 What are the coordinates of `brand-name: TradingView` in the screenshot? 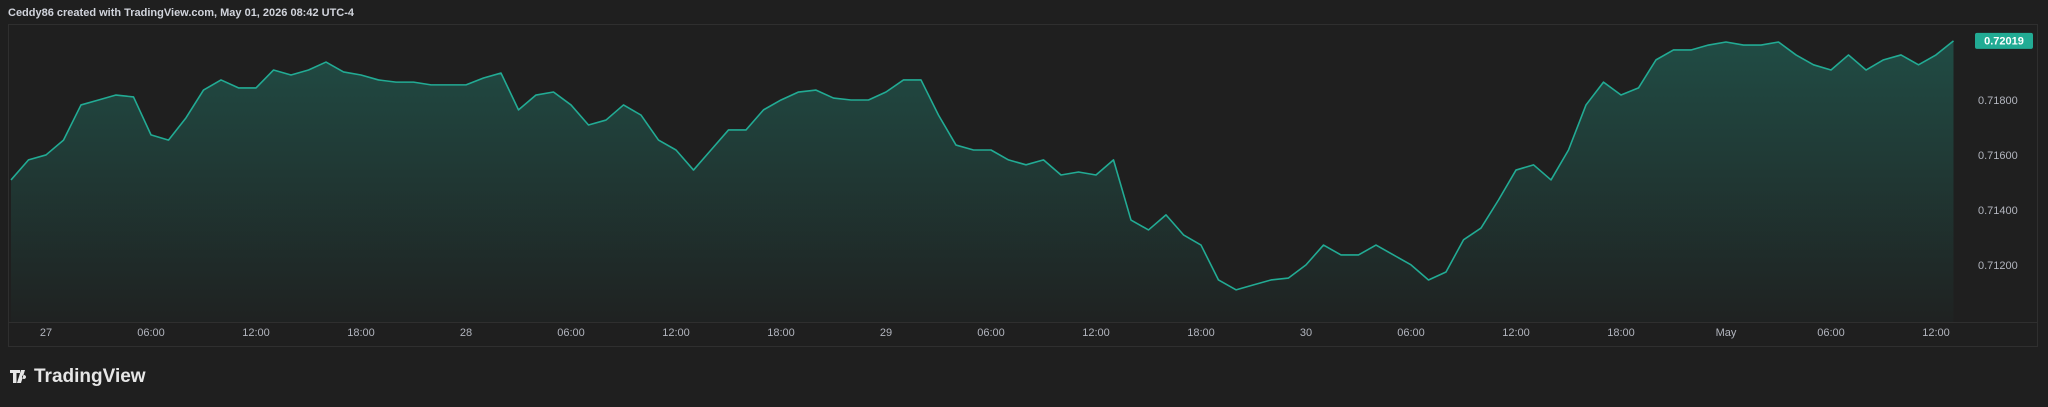 It's located at (90, 376).